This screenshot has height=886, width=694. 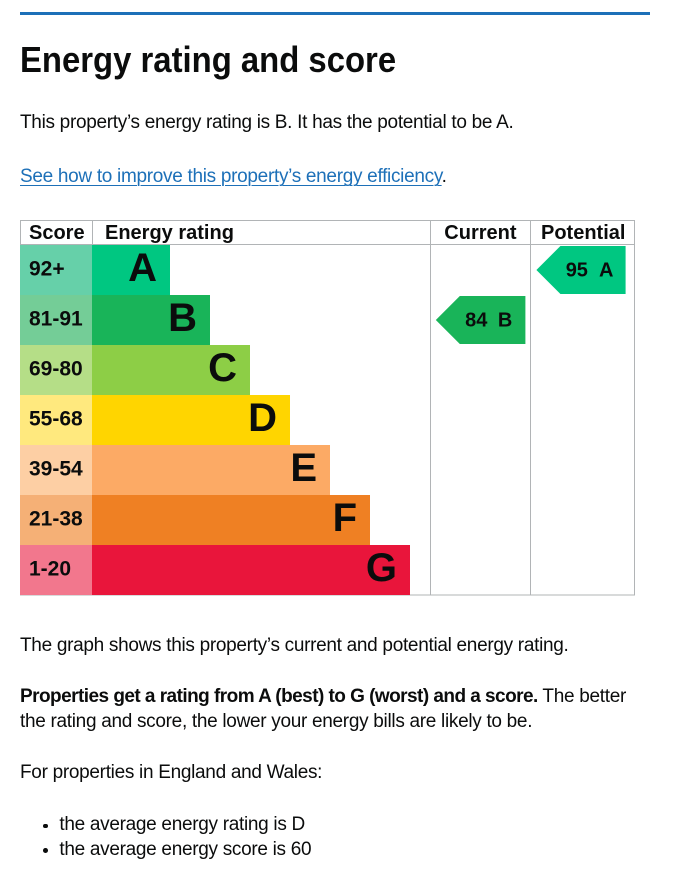 I want to click on svg-text: Current, so click(x=480, y=232).